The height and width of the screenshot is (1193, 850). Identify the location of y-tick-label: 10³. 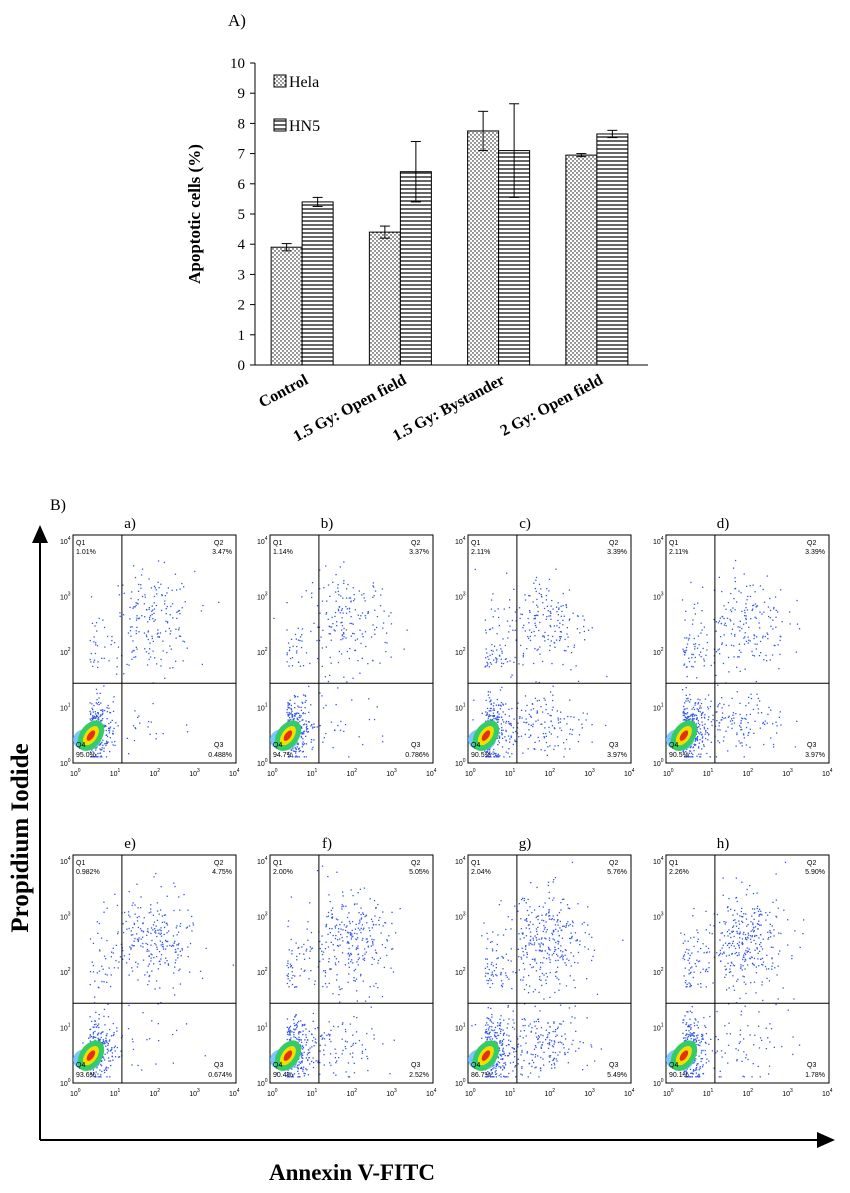
(65, 597).